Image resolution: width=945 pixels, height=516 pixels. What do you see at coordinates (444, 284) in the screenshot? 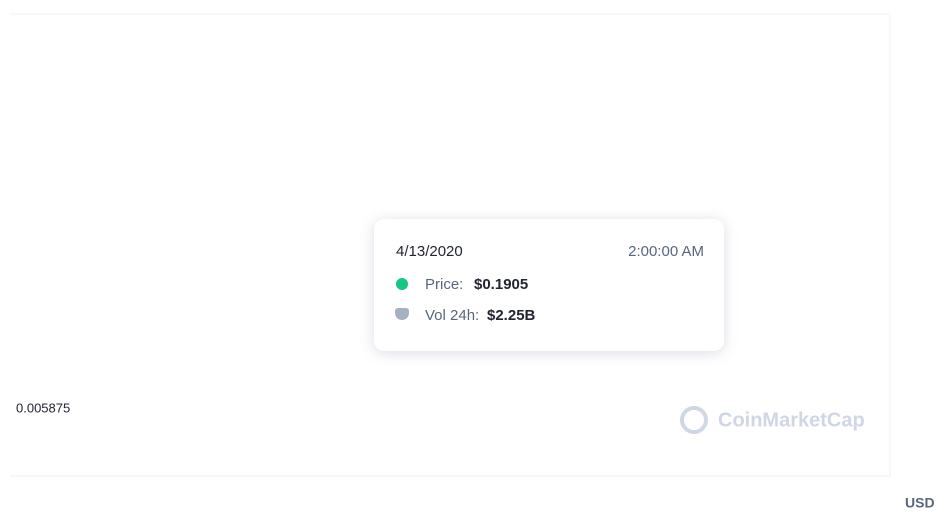
I see `price-label: Price:` at bounding box center [444, 284].